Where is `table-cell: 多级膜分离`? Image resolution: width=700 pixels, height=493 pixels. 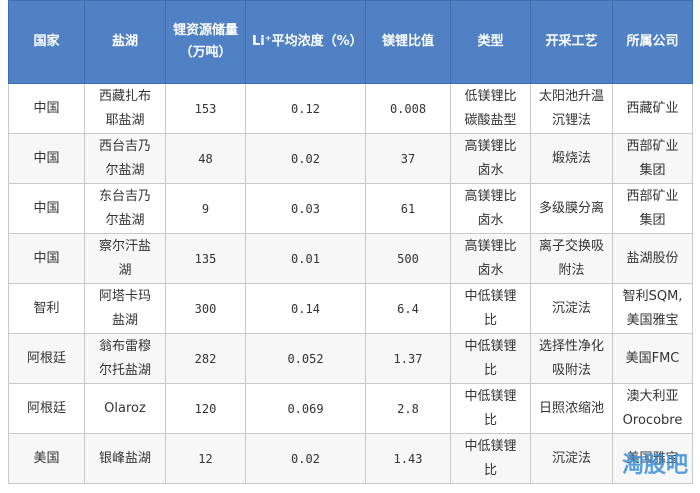 table-cell: 多级膜分离 is located at coordinates (571, 208).